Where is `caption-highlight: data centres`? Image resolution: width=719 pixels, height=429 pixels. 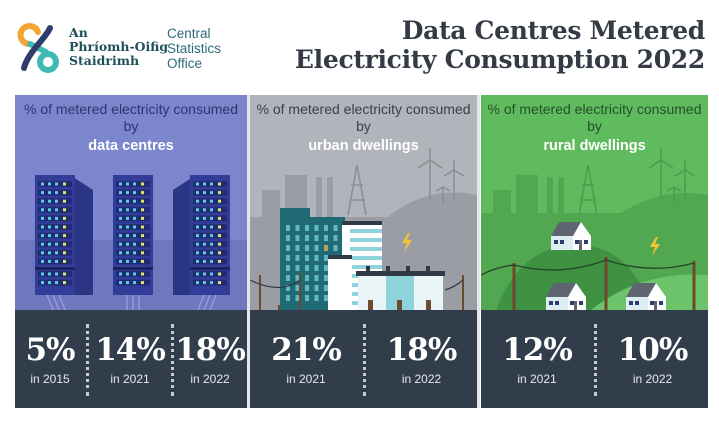 caption-highlight: data centres is located at coordinates (131, 146).